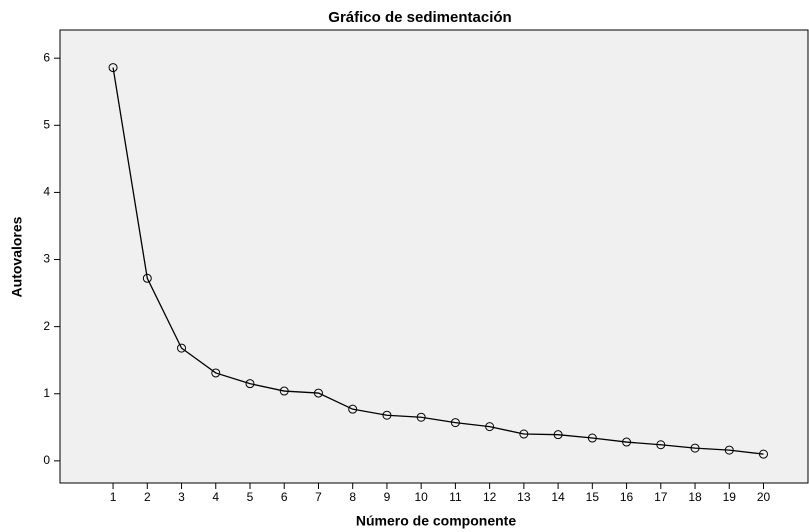  Describe the element at coordinates (436, 521) in the screenshot. I see `x-axis-label: Número de componente` at that location.